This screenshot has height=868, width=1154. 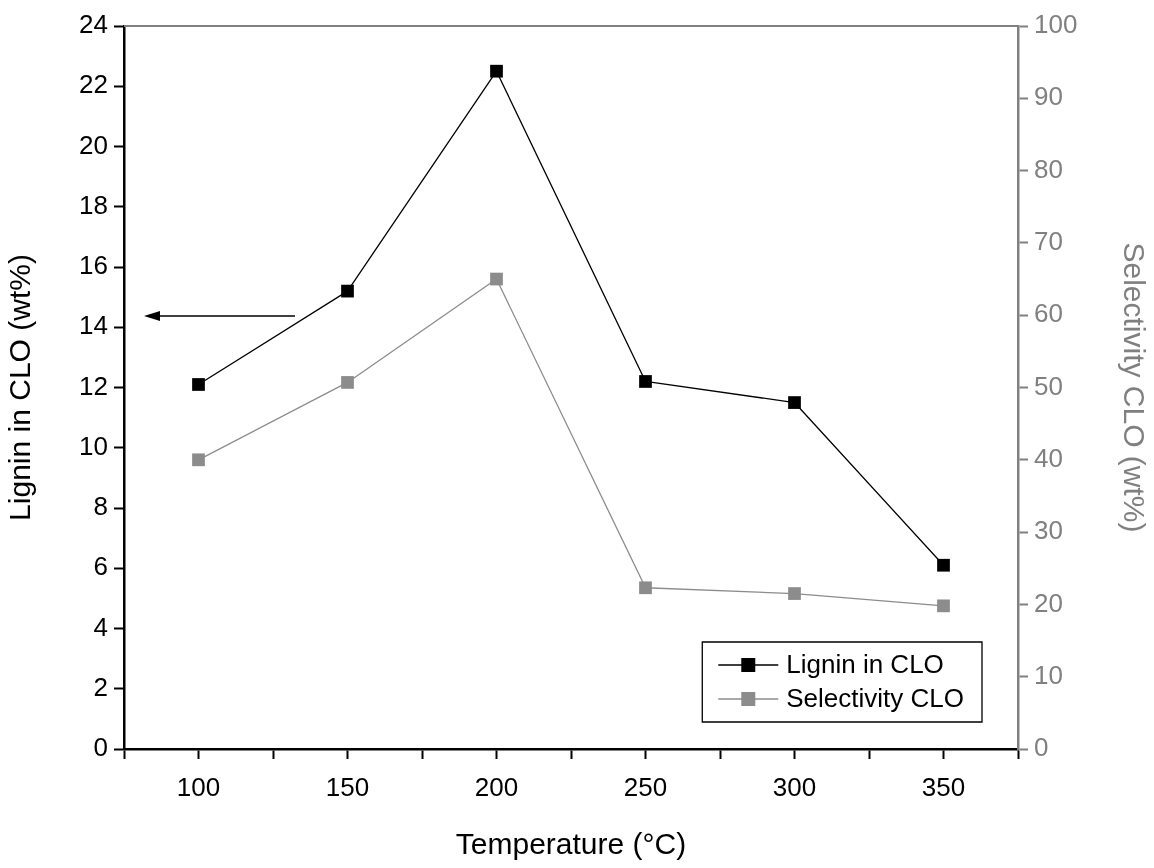 What do you see at coordinates (794, 786) in the screenshot?
I see `x-tick-label: 300` at bounding box center [794, 786].